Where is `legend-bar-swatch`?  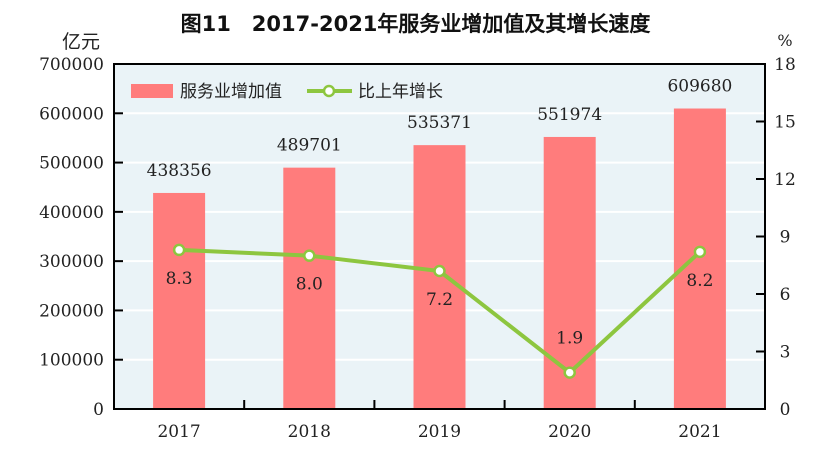 legend-bar-swatch is located at coordinates (152, 91).